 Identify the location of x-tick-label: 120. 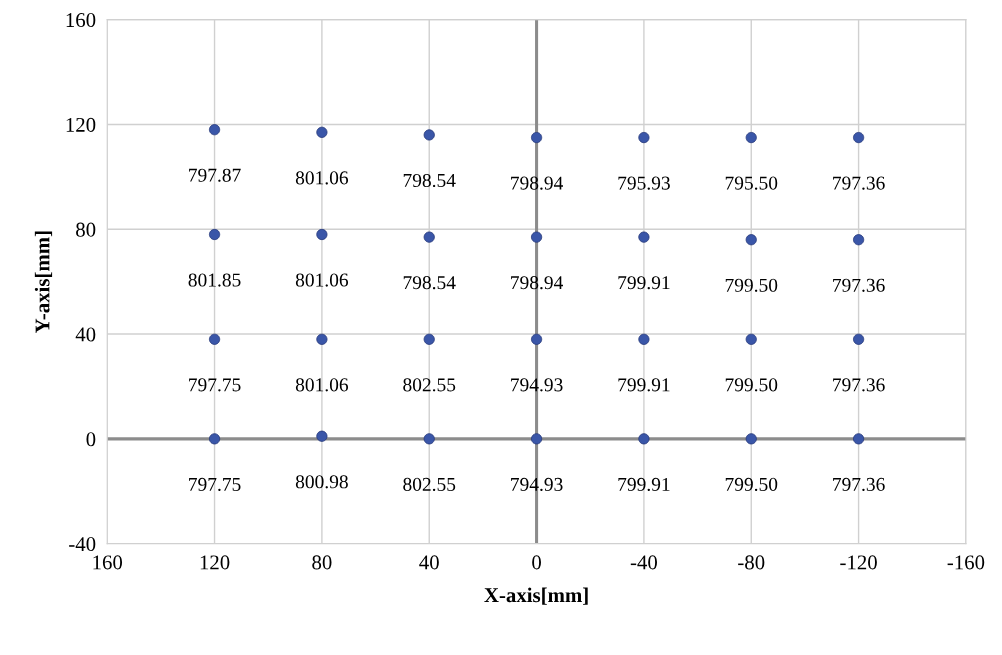
(215, 562).